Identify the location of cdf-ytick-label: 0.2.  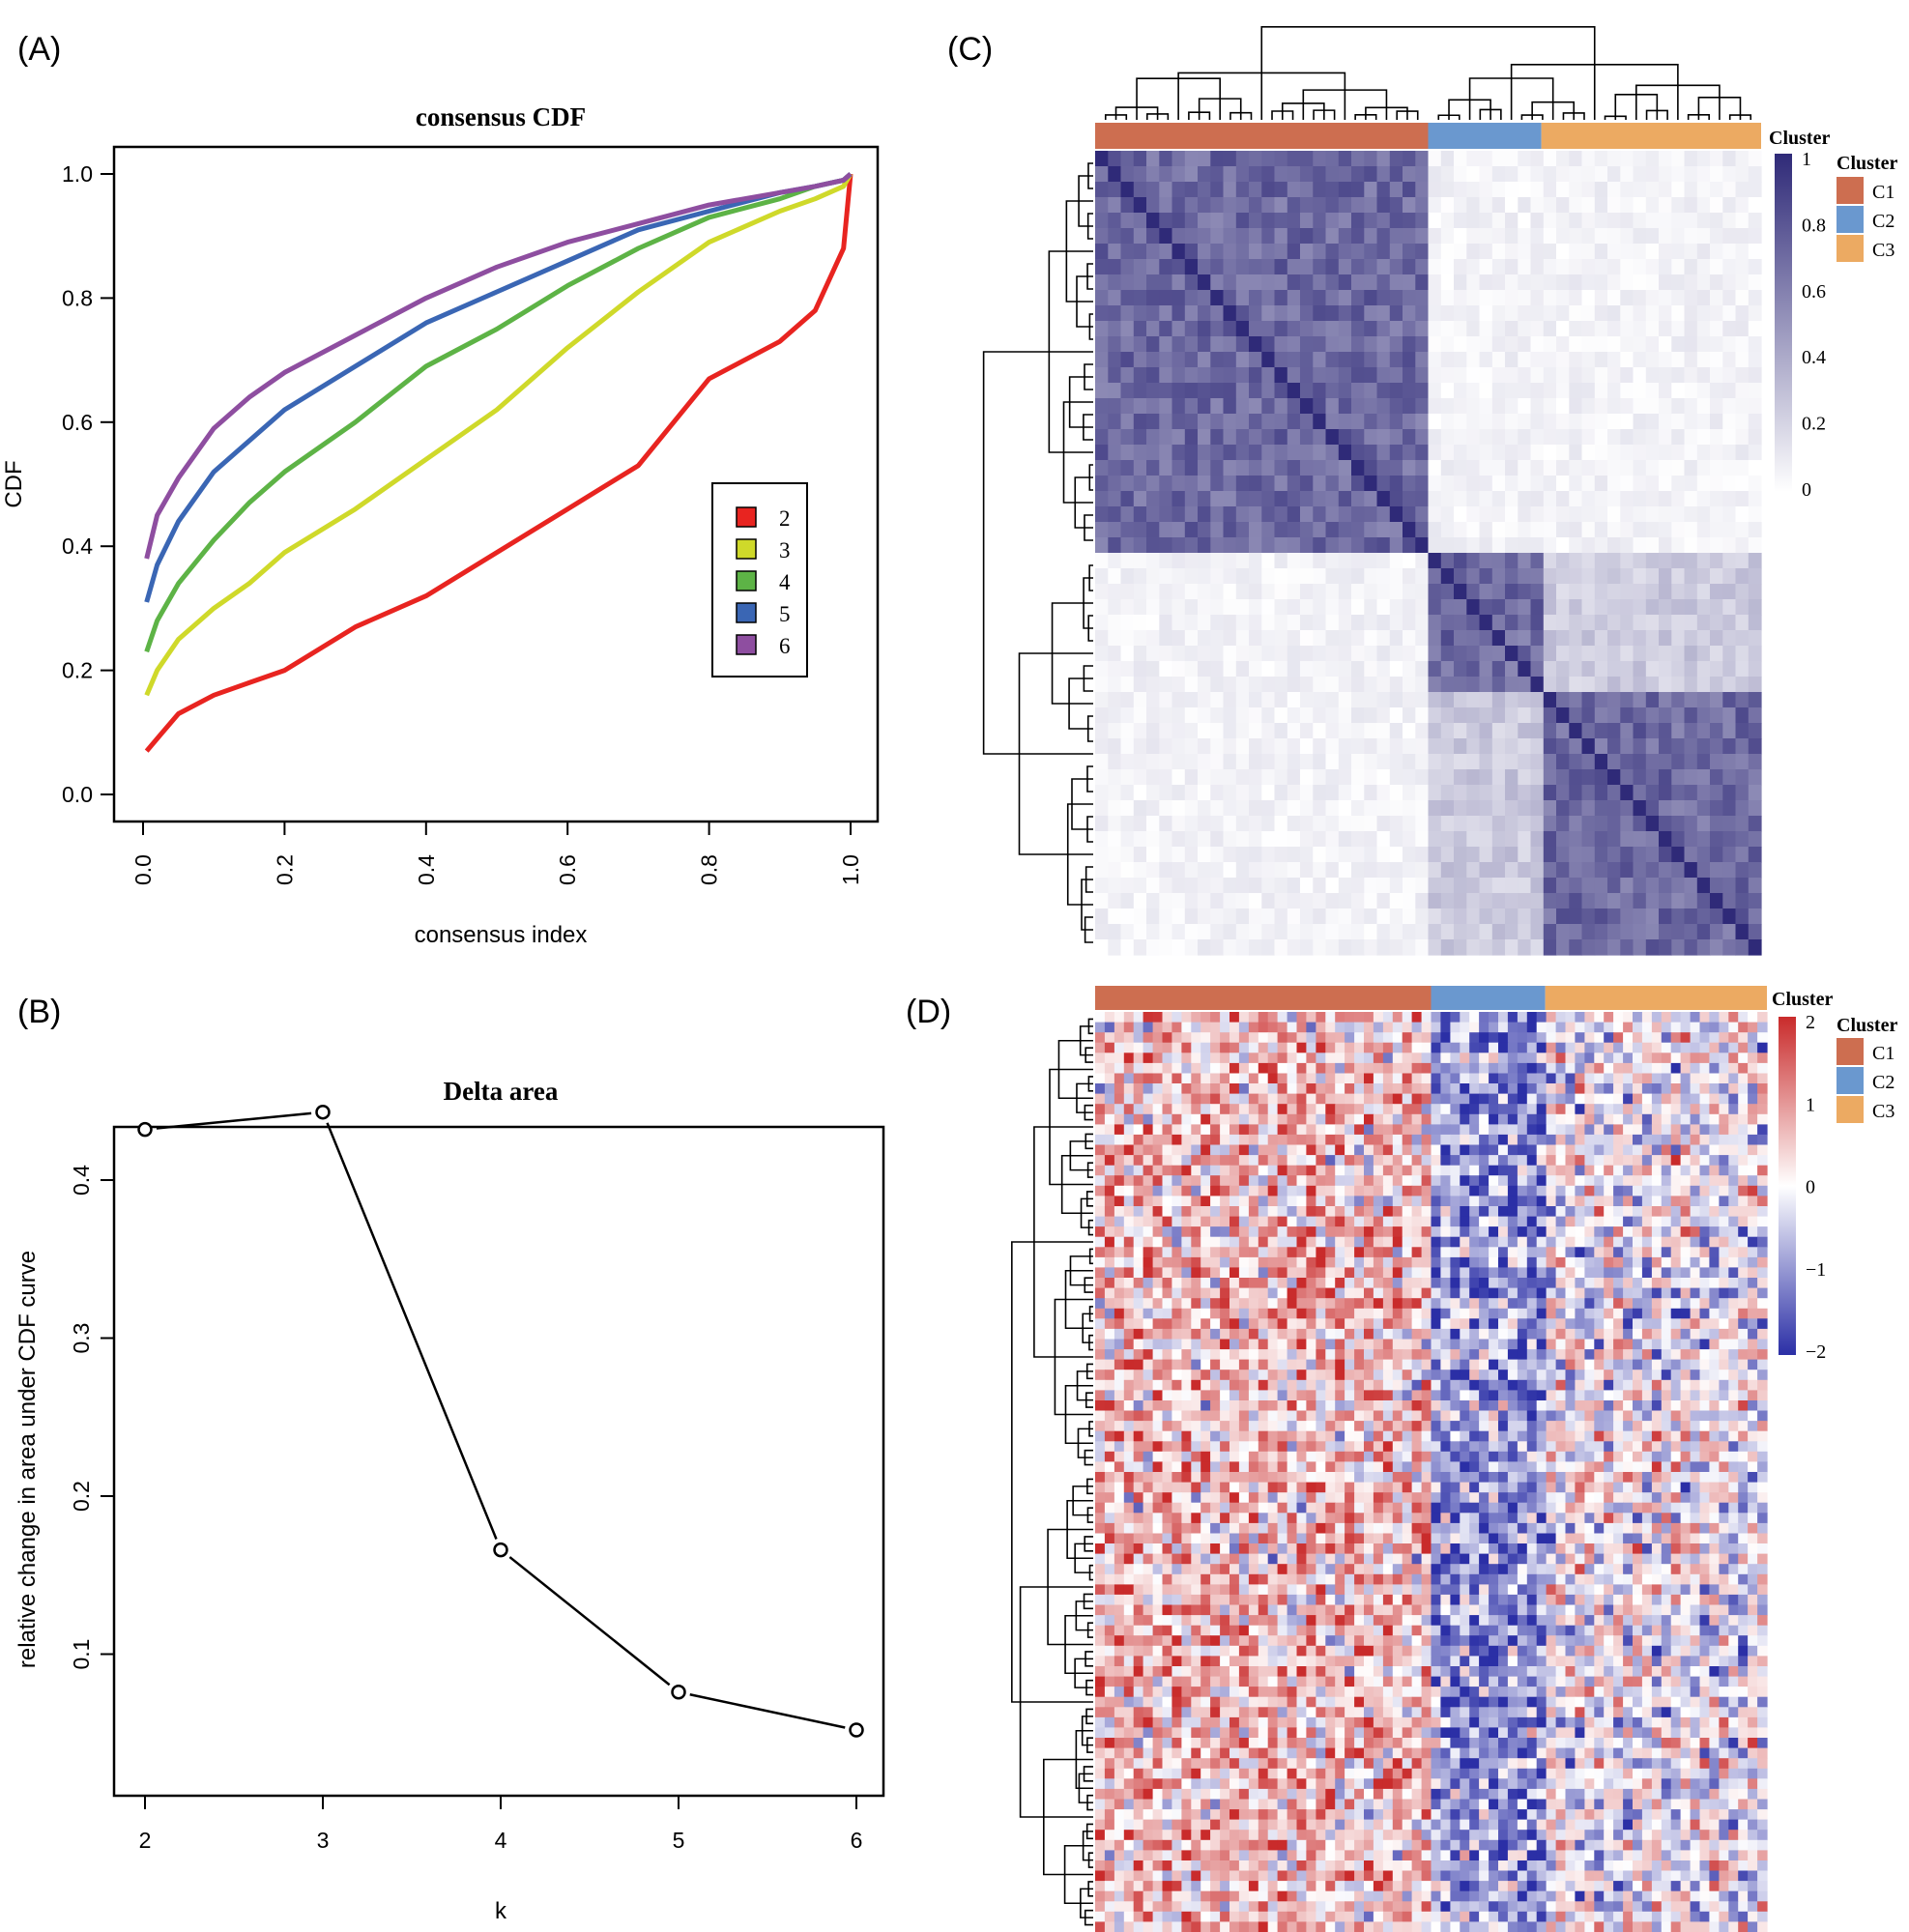
(77, 670).